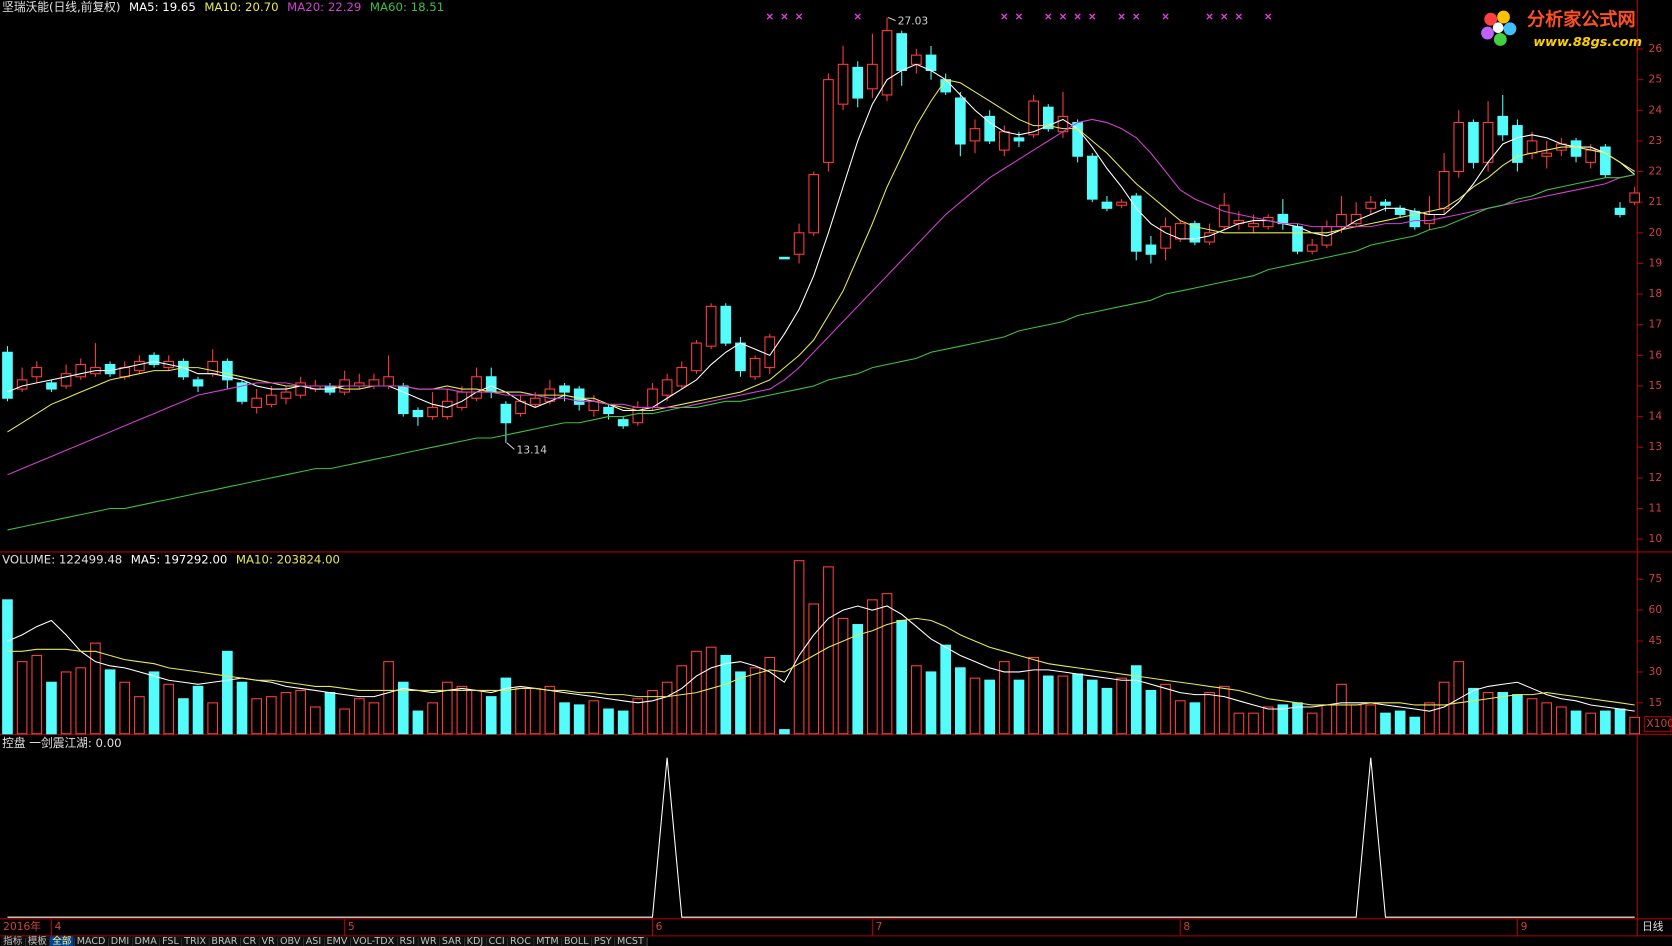  I want to click on tab: DMI, so click(120, 941).